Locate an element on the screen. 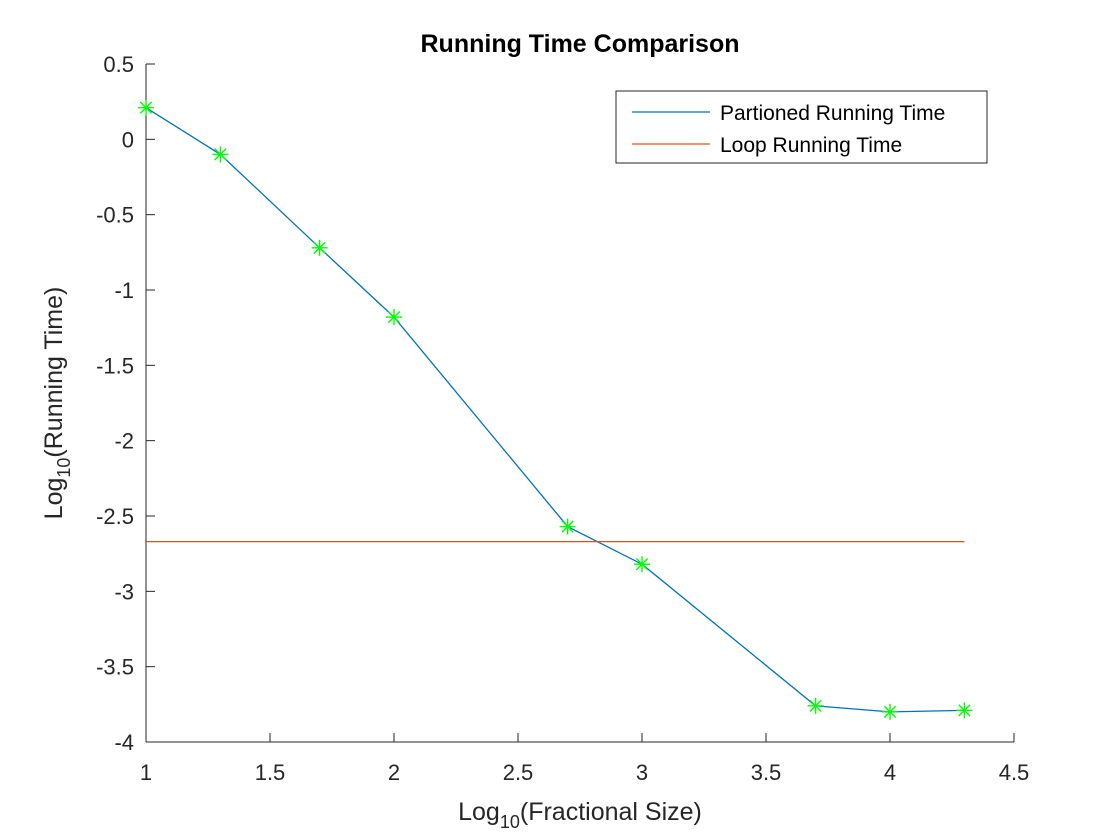  x-tick-label: 2 is located at coordinates (394, 772).